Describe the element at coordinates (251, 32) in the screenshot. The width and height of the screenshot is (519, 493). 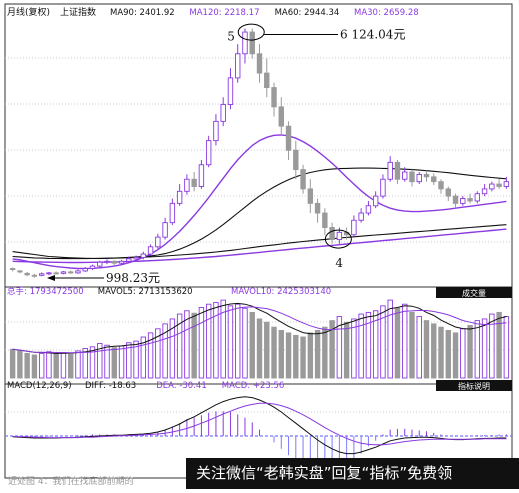
I see `peak-circle` at that location.